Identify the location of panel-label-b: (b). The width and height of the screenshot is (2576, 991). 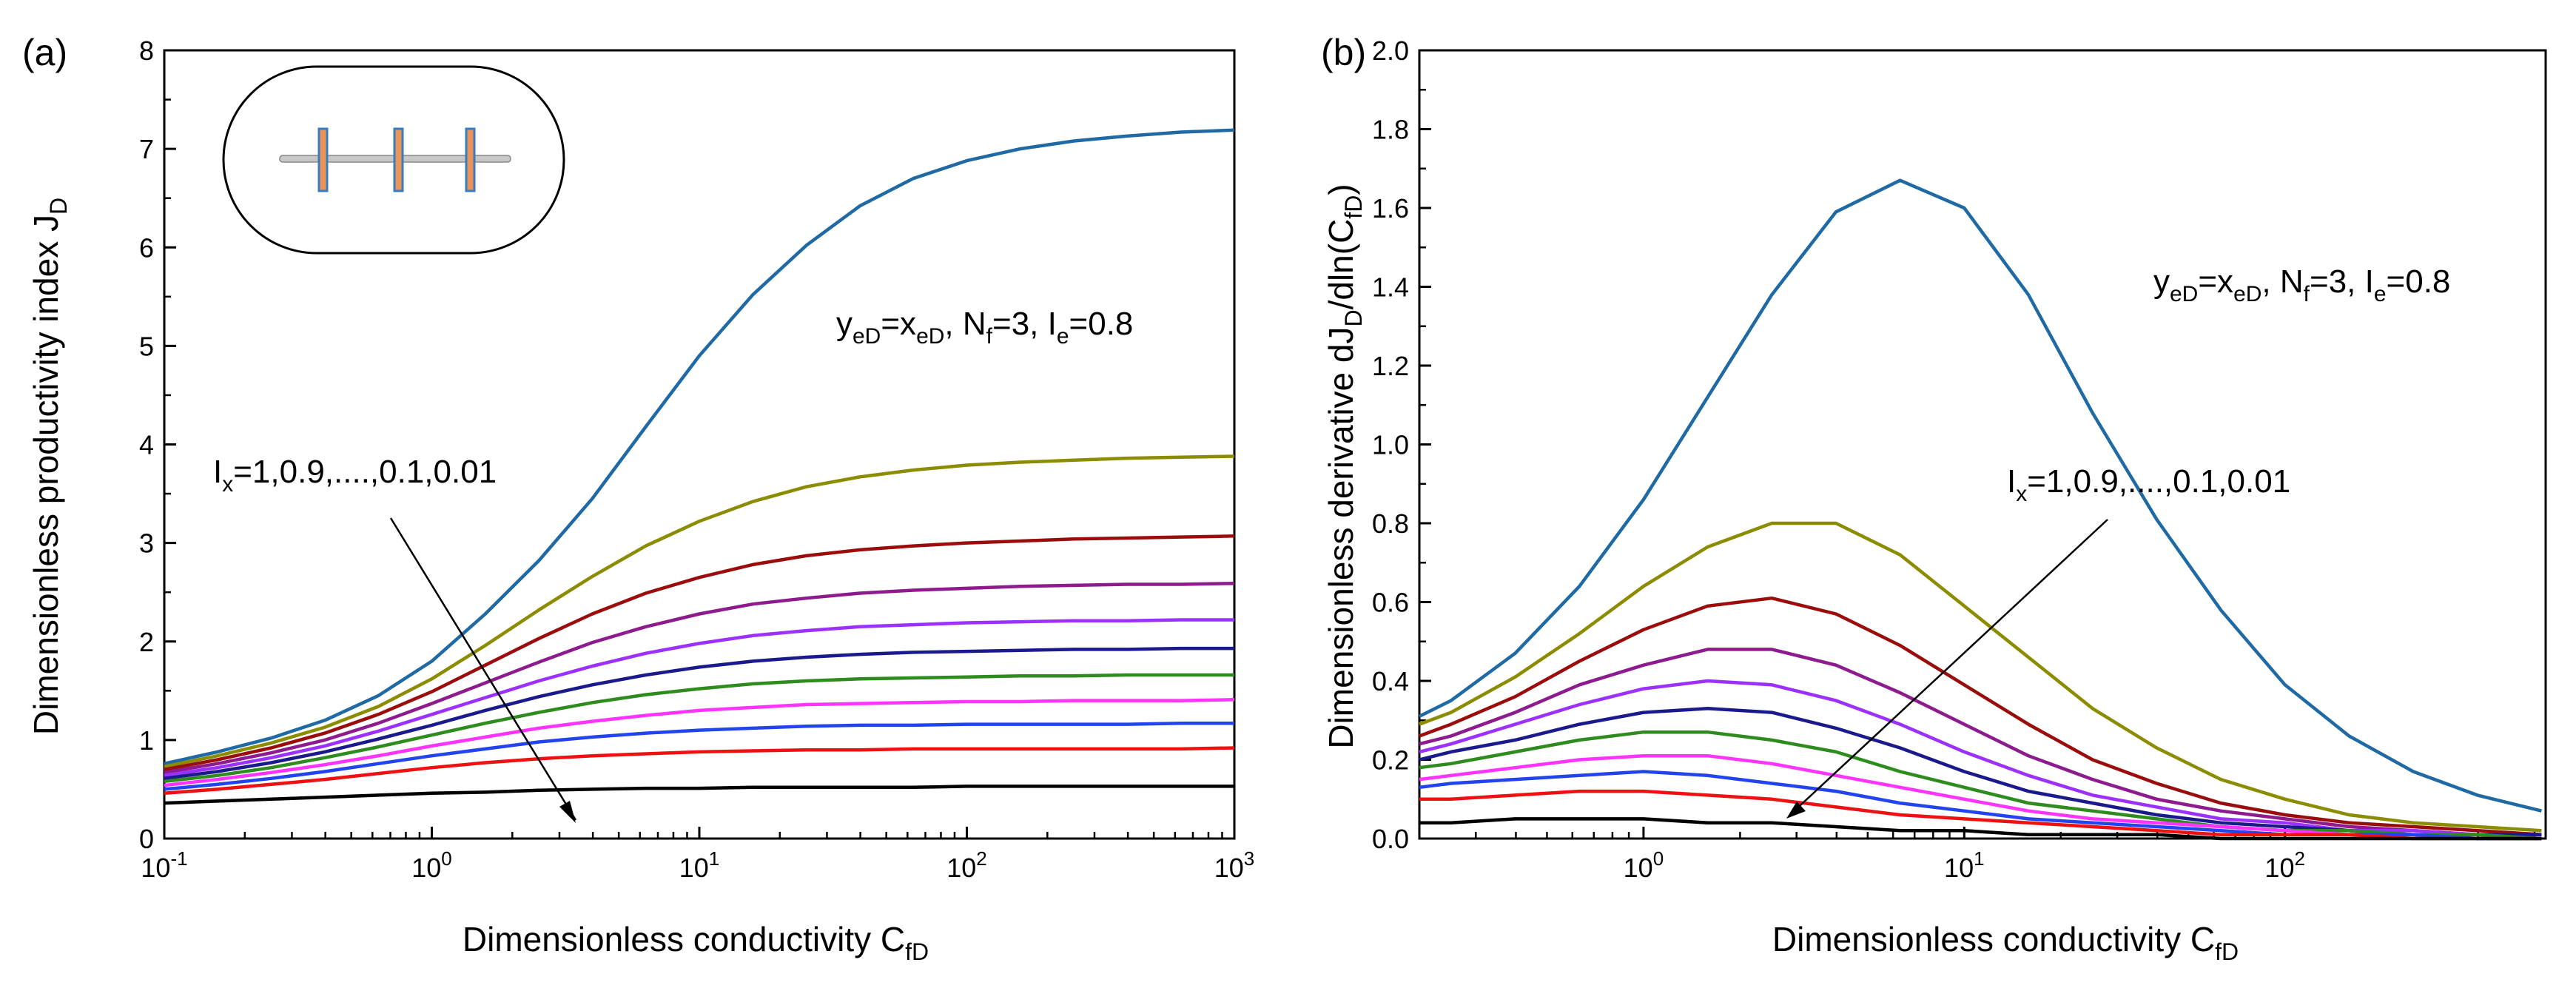
(1343, 52).